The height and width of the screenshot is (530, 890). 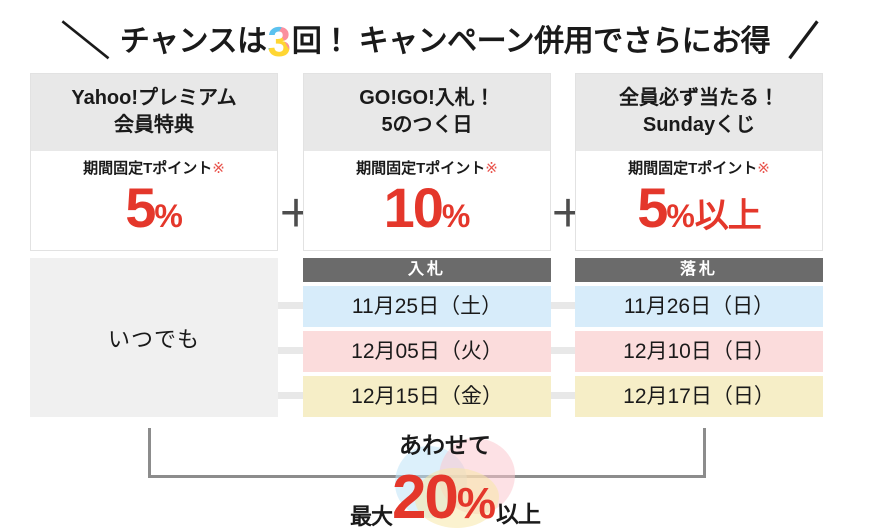 I want to click on bracket-tick-right, so click(x=704, y=453).